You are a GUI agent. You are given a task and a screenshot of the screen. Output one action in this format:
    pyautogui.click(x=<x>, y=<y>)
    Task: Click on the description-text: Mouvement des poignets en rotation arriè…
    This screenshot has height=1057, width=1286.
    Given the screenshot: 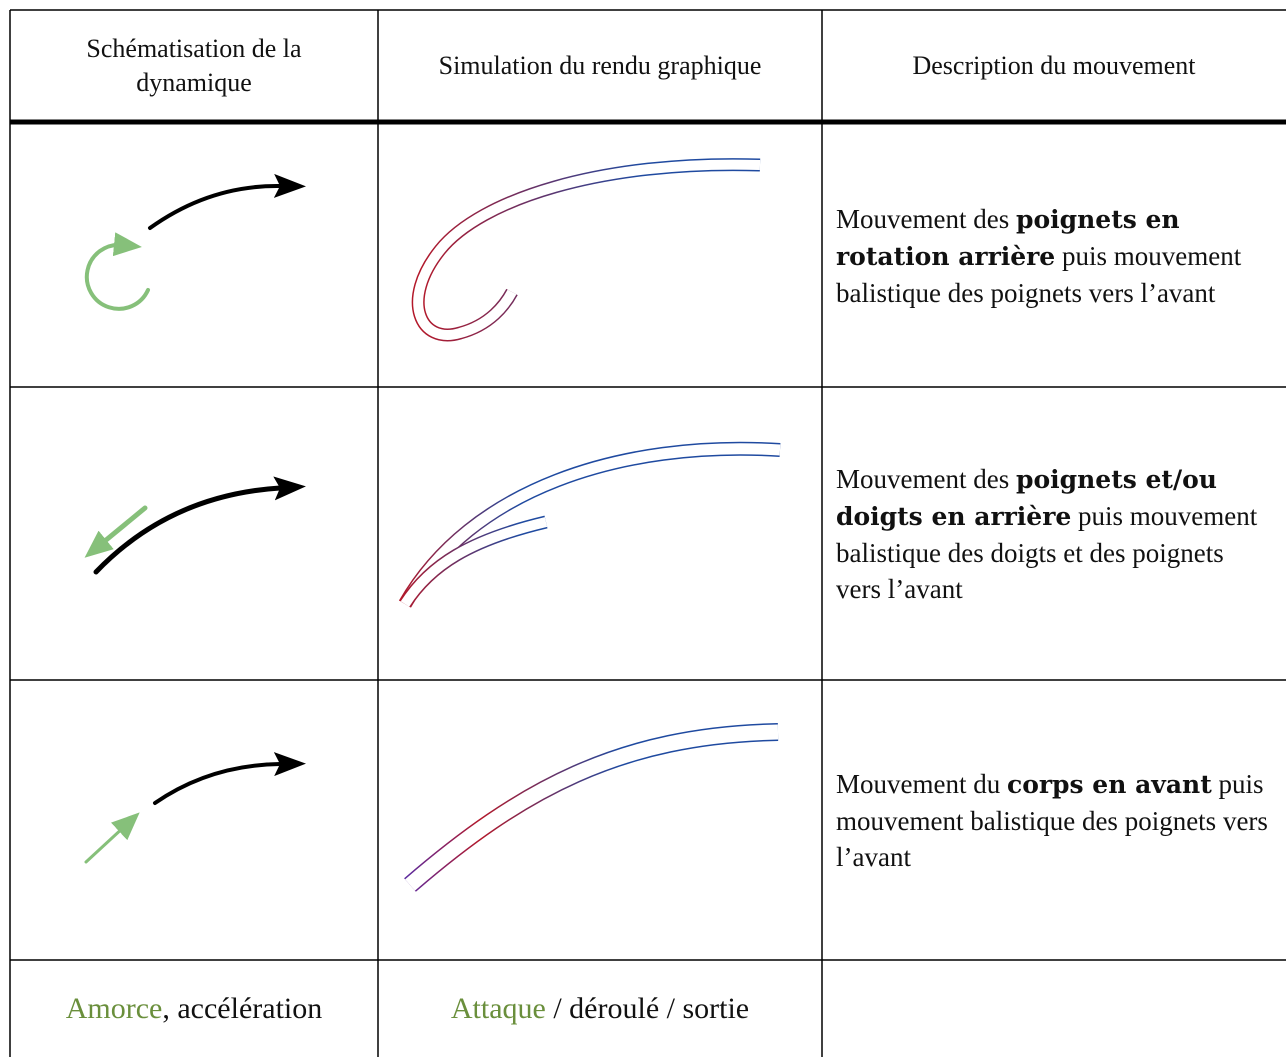 What is the action you would take?
    pyautogui.click(x=1054, y=256)
    